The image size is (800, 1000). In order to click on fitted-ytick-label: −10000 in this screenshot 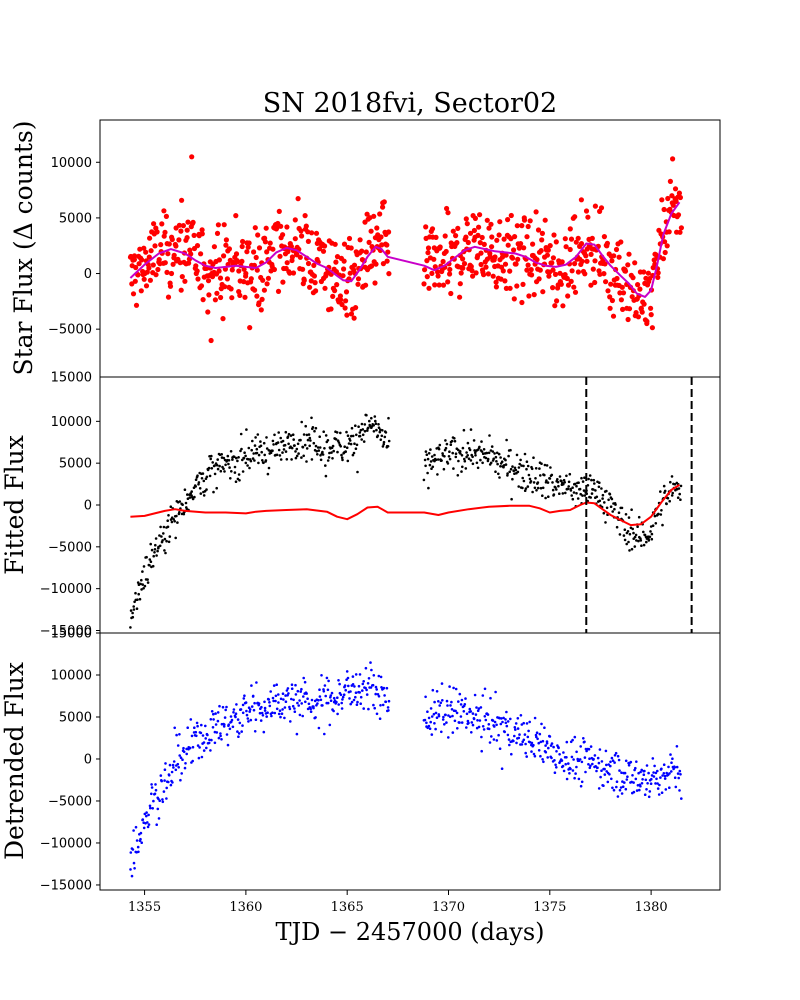, I will do `click(66, 589)`.